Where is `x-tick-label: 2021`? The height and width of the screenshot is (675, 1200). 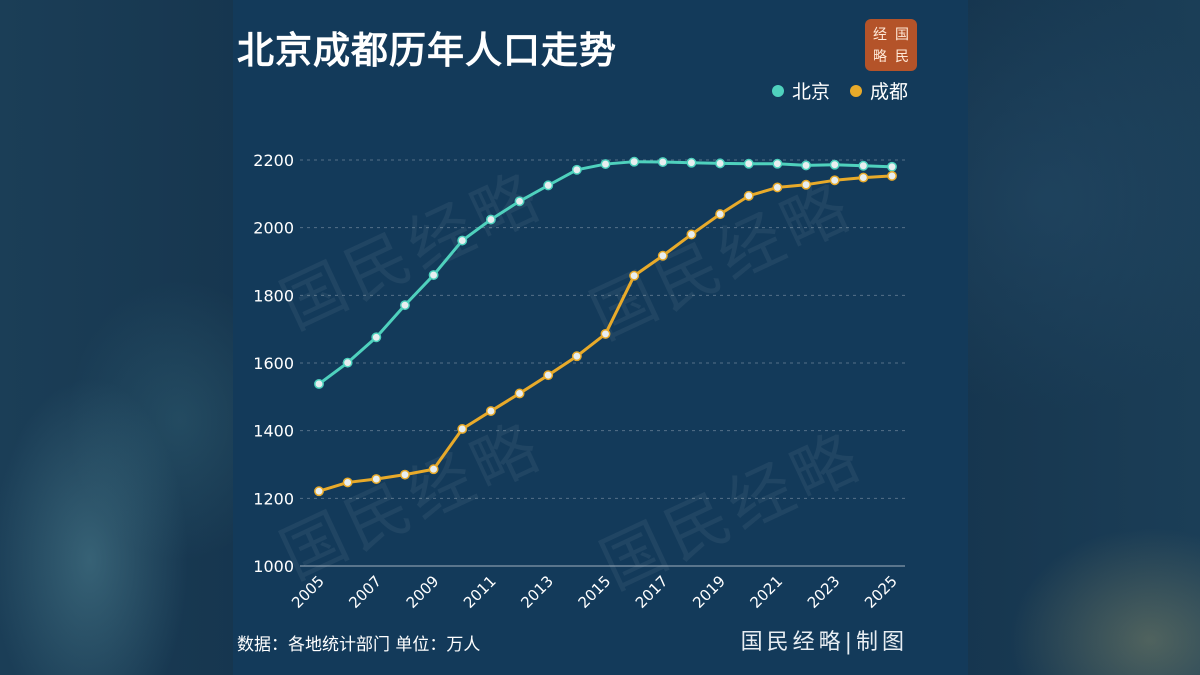 x-tick-label: 2021 is located at coordinates (766, 592).